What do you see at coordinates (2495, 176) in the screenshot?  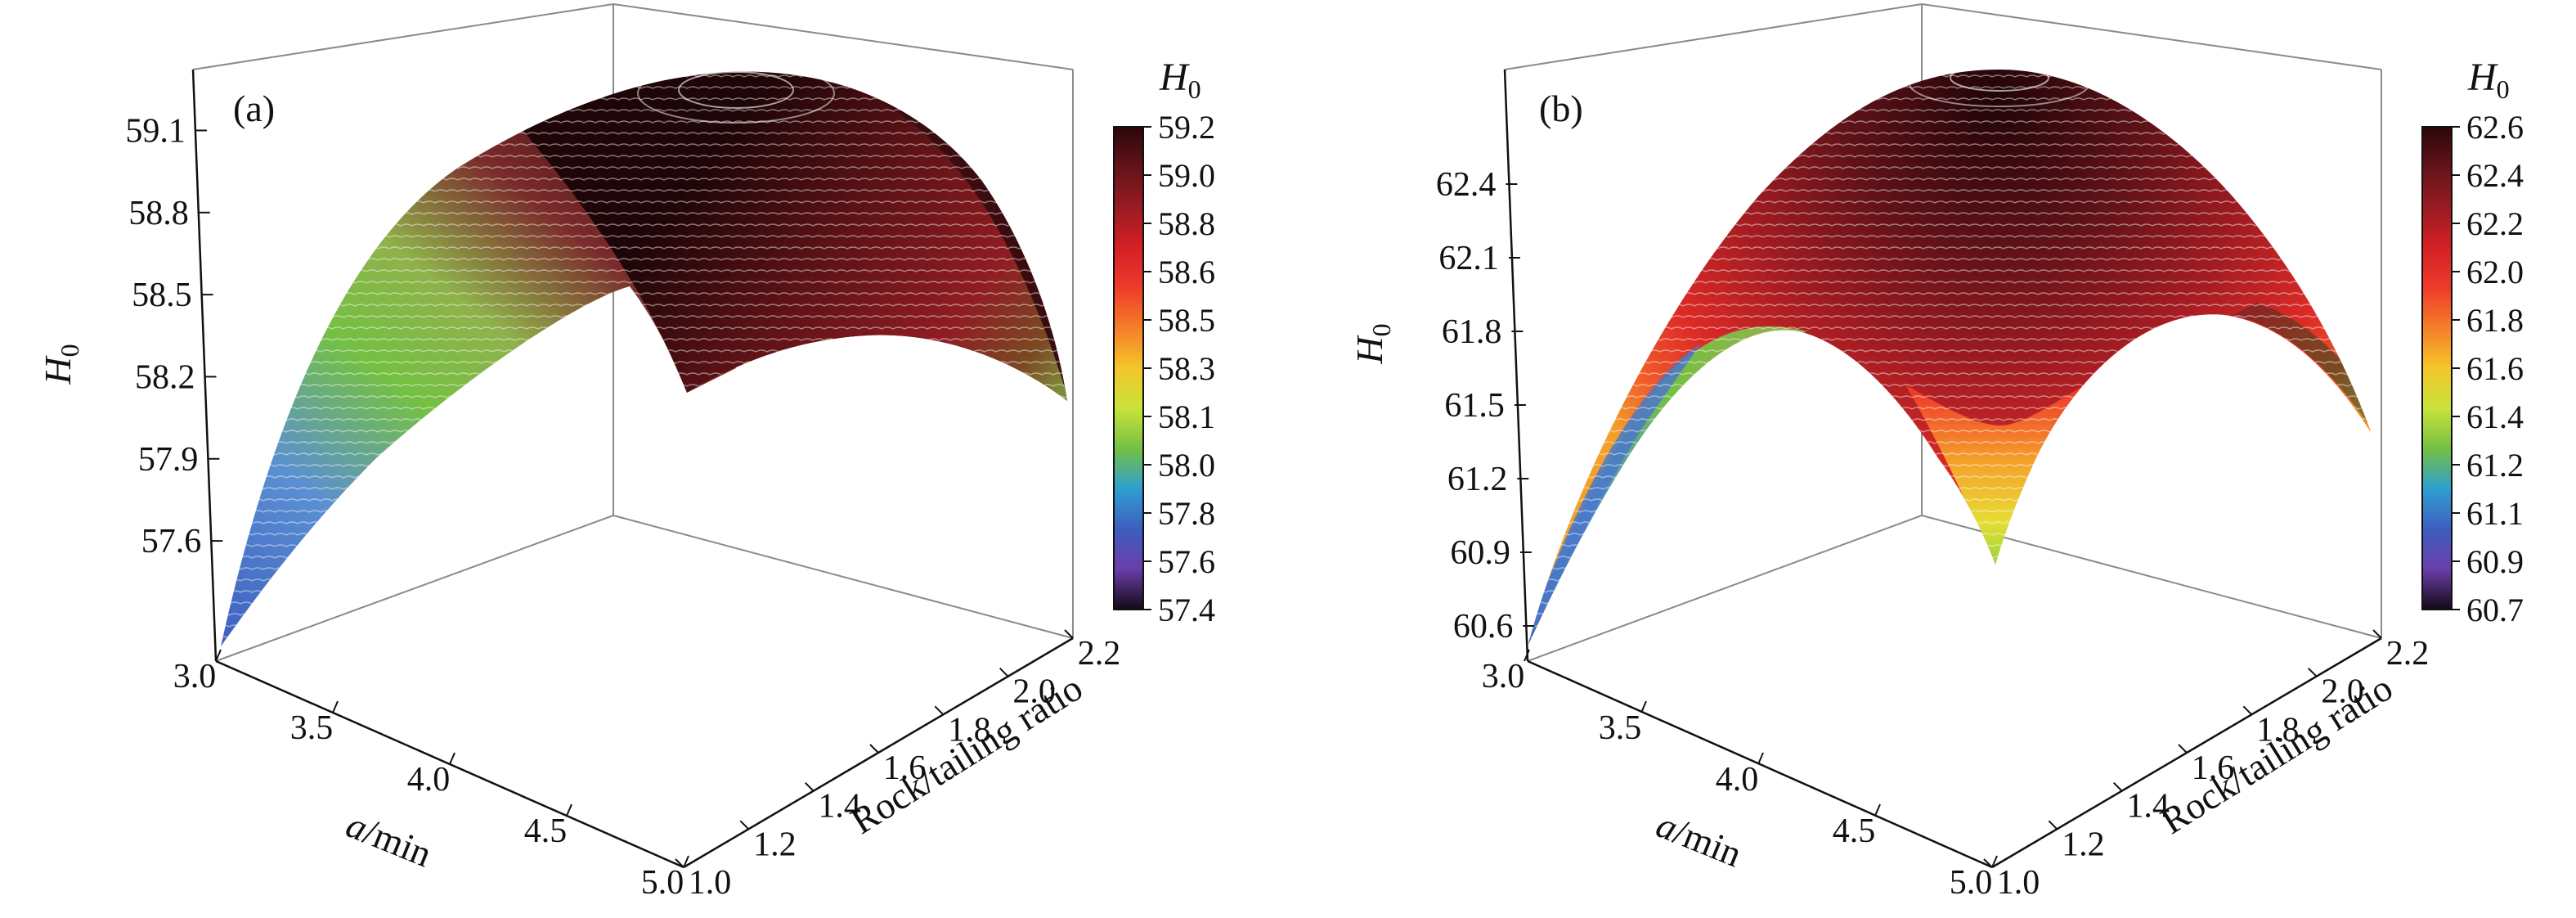 I see `colorbar-tick-label: 62.4` at bounding box center [2495, 176].